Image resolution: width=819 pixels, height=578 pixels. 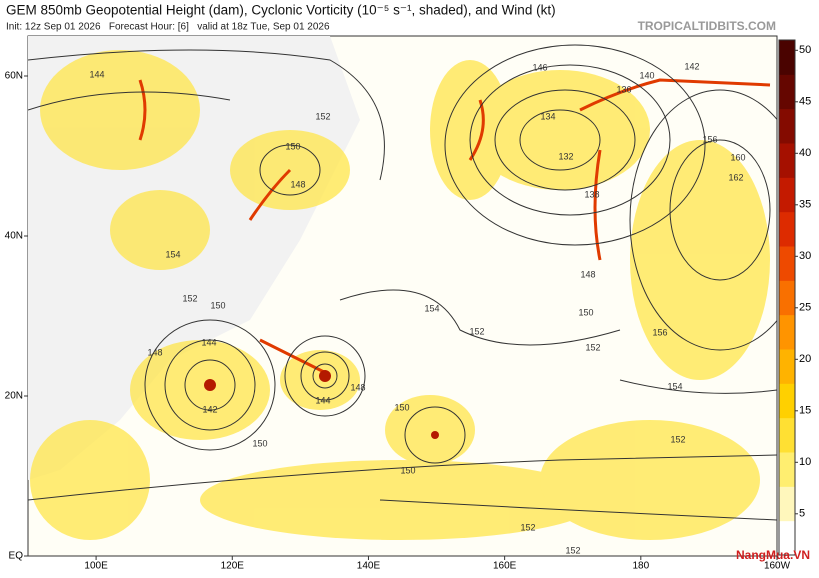 What do you see at coordinates (96, 566) in the screenshot?
I see `x-tick-label: 100E` at bounding box center [96, 566].